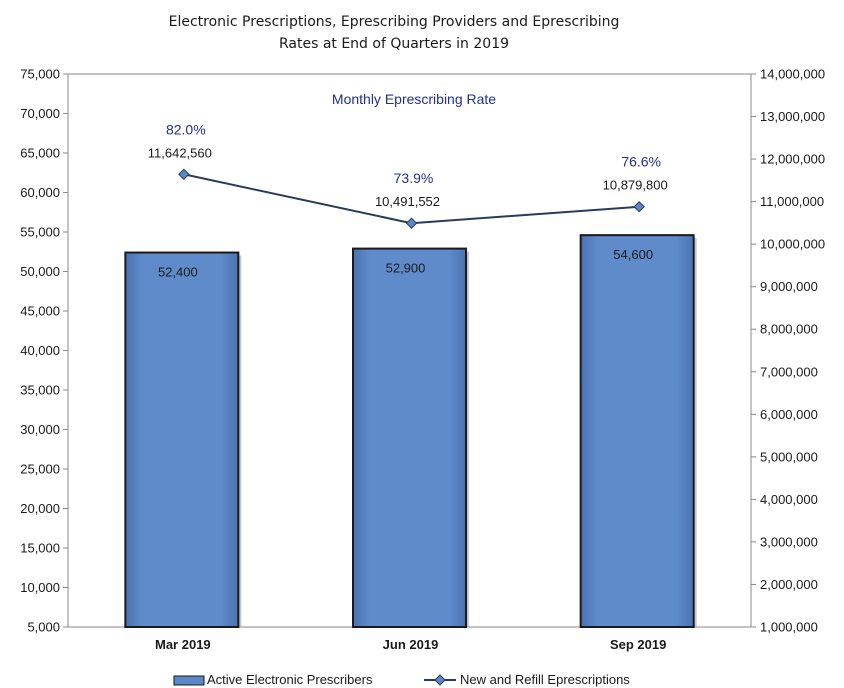  I want to click on left-axis-tick-label: 10,000, so click(40, 587).